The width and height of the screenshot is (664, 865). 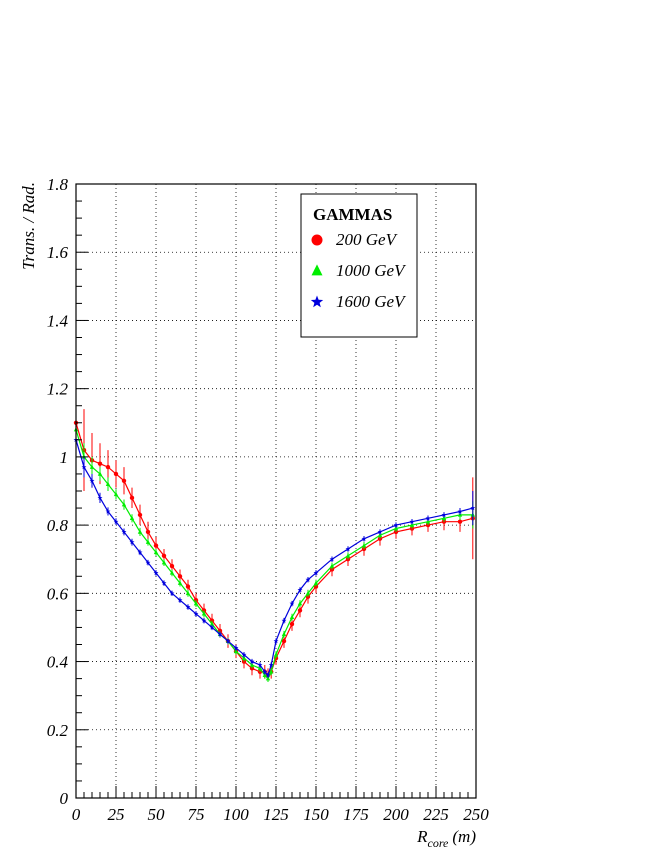 What do you see at coordinates (58, 252) in the screenshot?
I see `y-tick-label: 1.6` at bounding box center [58, 252].